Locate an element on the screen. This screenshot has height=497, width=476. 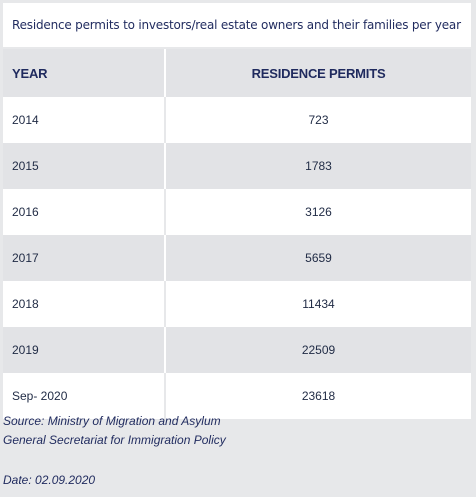
cell-year: 2016 is located at coordinates (84, 212).